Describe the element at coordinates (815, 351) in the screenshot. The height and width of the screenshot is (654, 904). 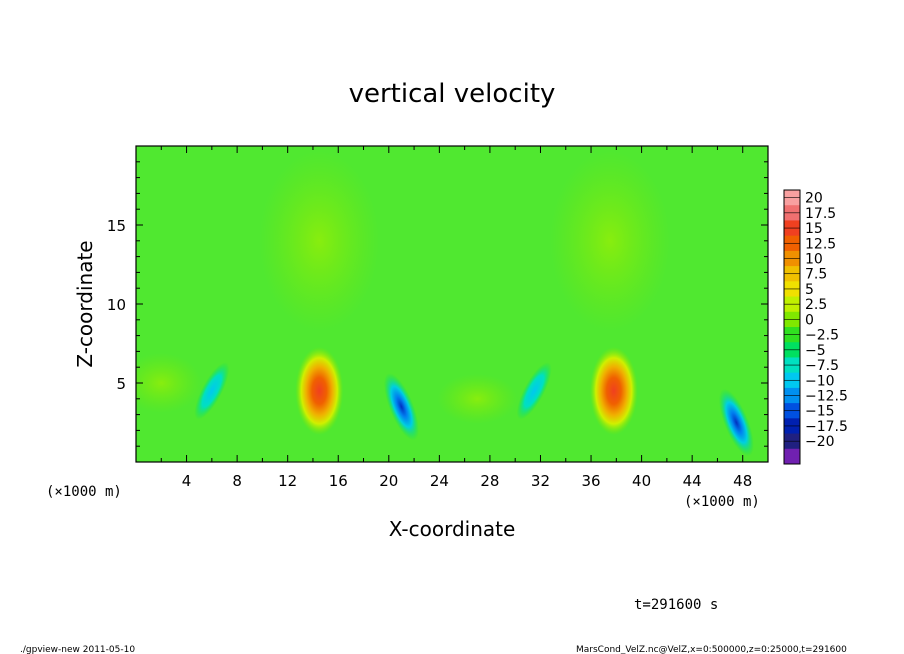
I see `colorbar-label: −5` at that location.